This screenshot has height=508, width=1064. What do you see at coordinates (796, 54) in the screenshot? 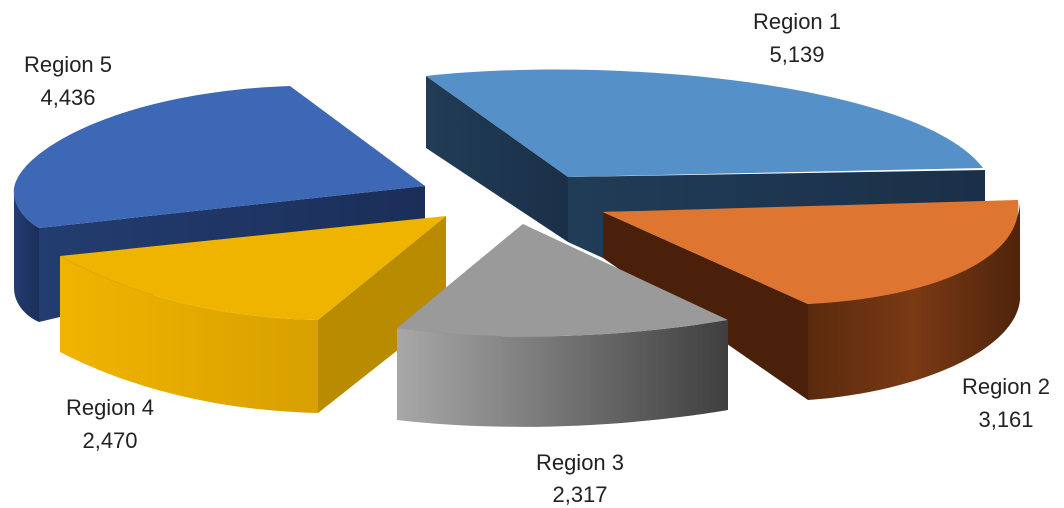
I see `label-region-1-value: 5,139` at bounding box center [796, 54].